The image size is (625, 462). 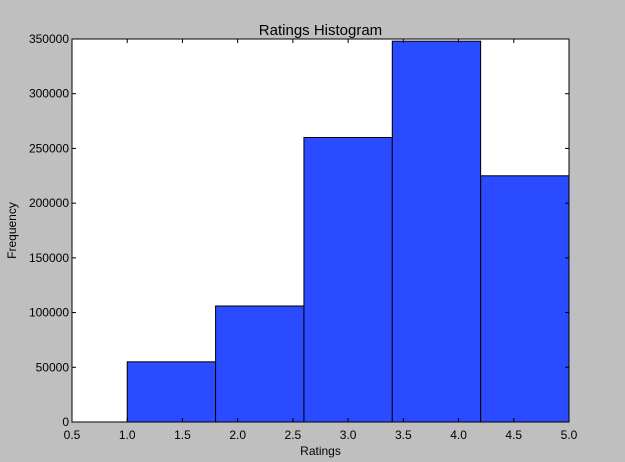 I want to click on x-tick-label: 5.0, so click(x=569, y=435).